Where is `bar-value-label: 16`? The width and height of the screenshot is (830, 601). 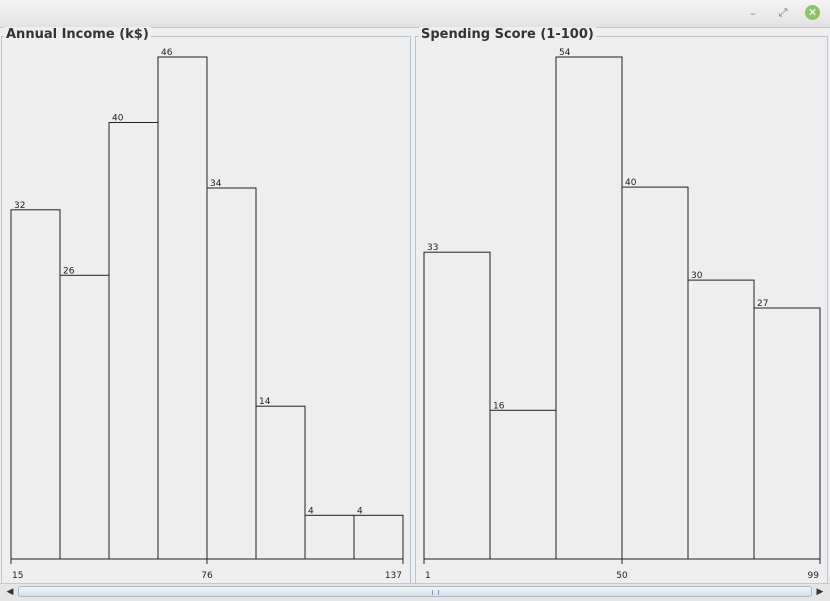 bar-value-label: 16 is located at coordinates (499, 406).